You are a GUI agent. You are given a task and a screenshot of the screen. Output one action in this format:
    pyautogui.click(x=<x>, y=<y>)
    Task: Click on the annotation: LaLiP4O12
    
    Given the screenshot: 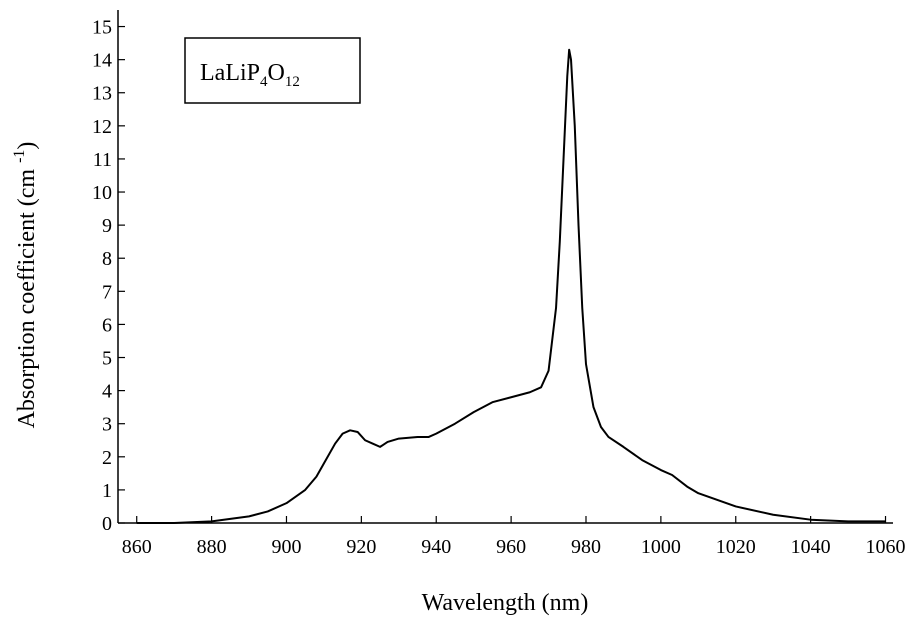 What is the action you would take?
    pyautogui.click(x=250, y=75)
    